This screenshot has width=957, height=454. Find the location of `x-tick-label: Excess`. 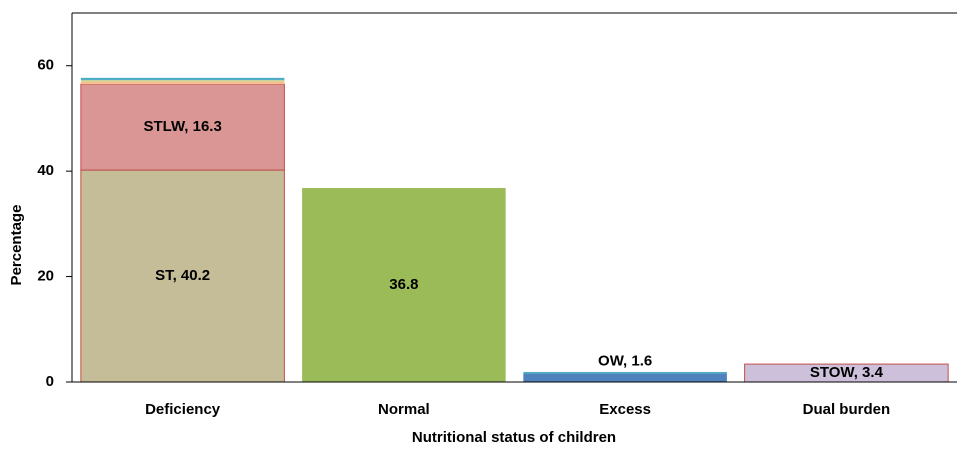

x-tick-label: Excess is located at coordinates (625, 409).